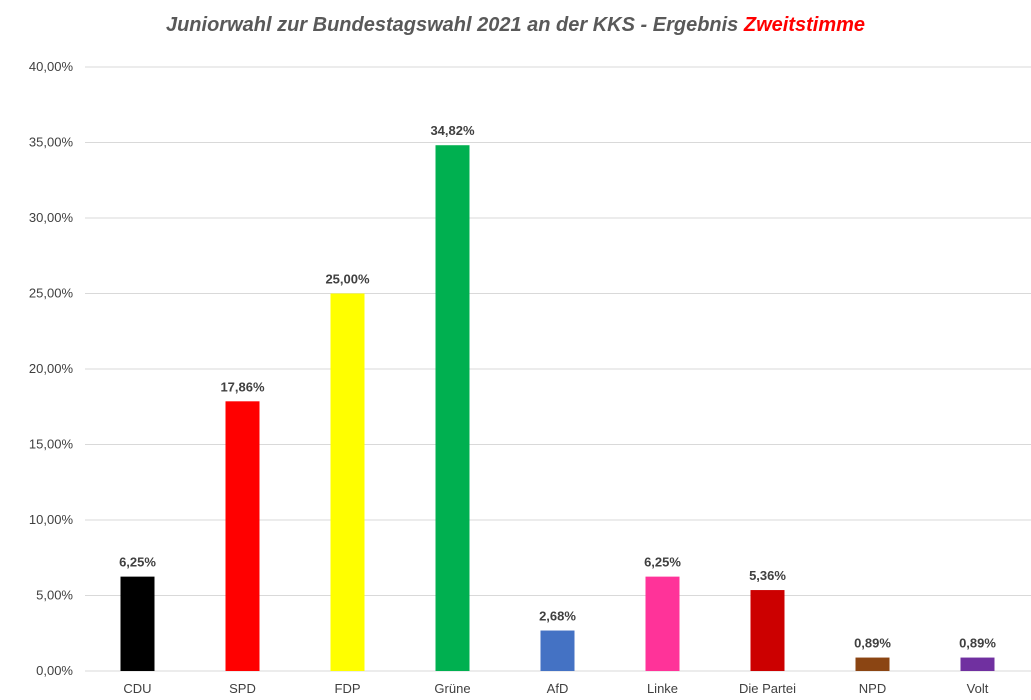 This screenshot has width=1031, height=700. What do you see at coordinates (51, 66) in the screenshot?
I see `y-tick-label: 40,00%` at bounding box center [51, 66].